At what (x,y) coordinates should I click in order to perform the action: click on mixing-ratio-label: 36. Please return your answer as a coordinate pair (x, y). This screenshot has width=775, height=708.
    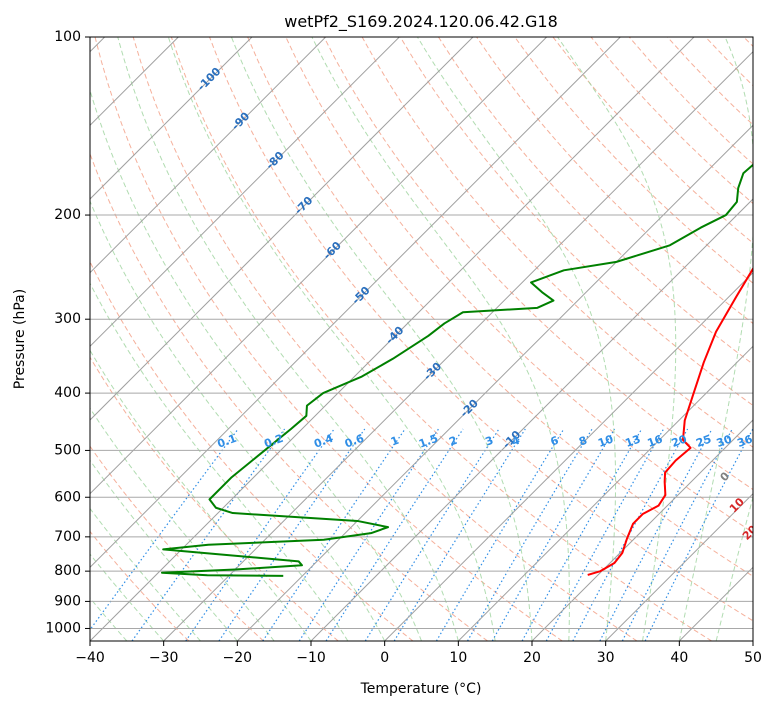
    Looking at the image, I should click on (744, 441).